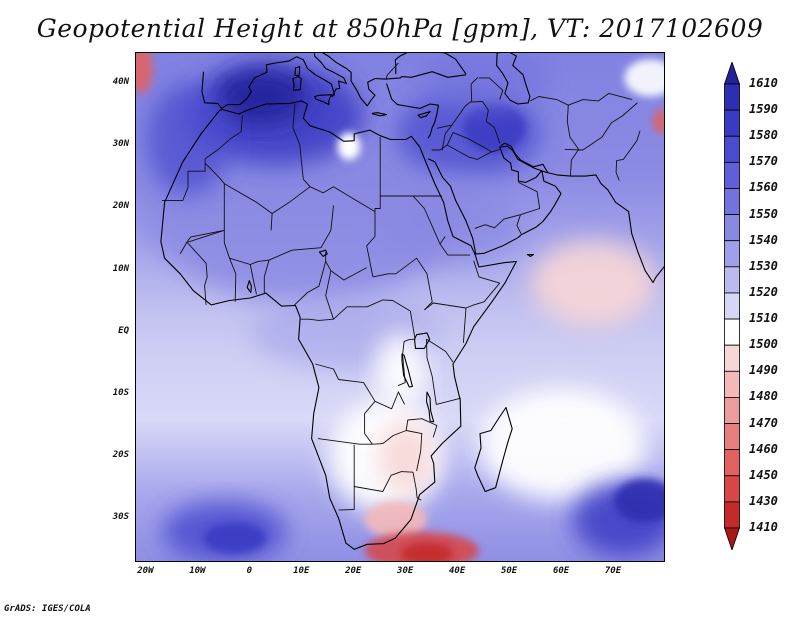 The image size is (800, 618). I want to click on colorbar-level-label: 1510, so click(763, 318).